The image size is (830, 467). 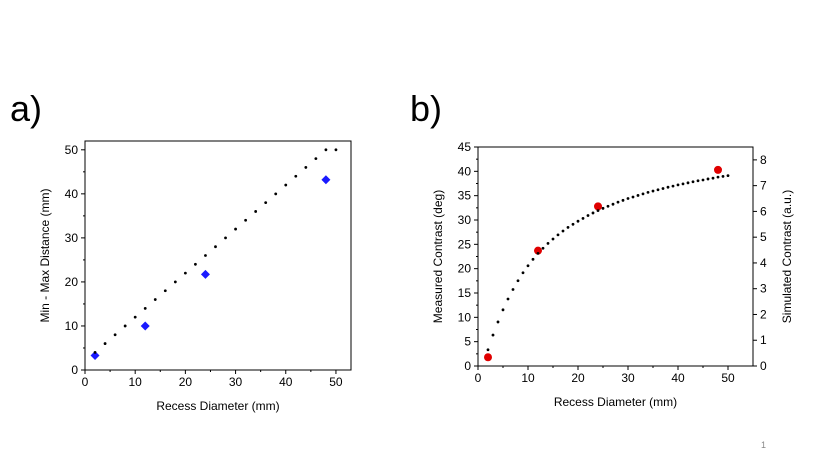 I want to click on chart-b-x-tick-label: 0, so click(x=478, y=378).